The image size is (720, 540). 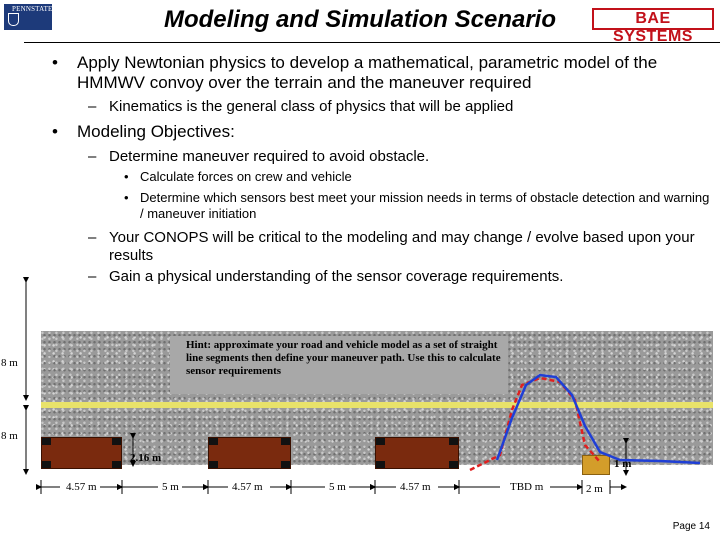 I want to click on bae-systems-logo: BAE SYSTEMS, so click(x=653, y=26).